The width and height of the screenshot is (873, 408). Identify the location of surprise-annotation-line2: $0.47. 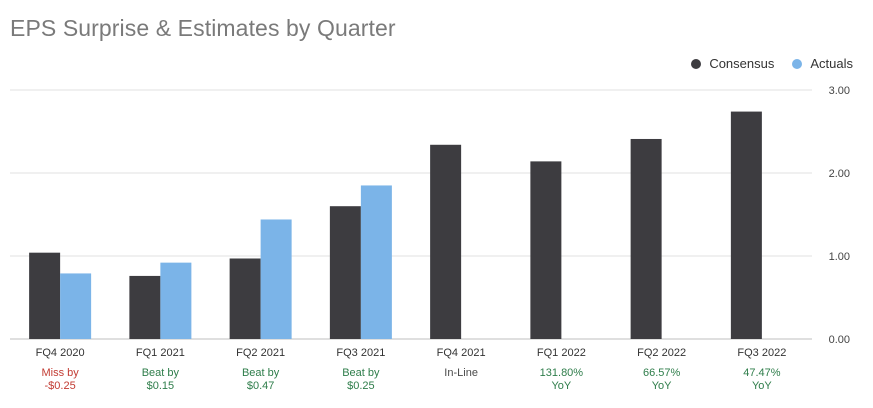
(261, 386).